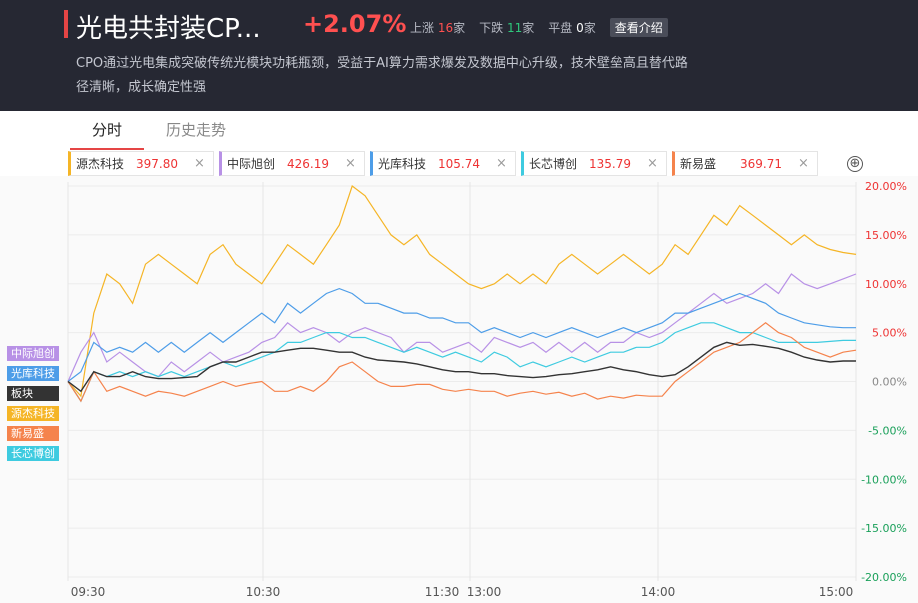  What do you see at coordinates (580, 28) in the screenshot?
I see `flat-count: 0` at bounding box center [580, 28].